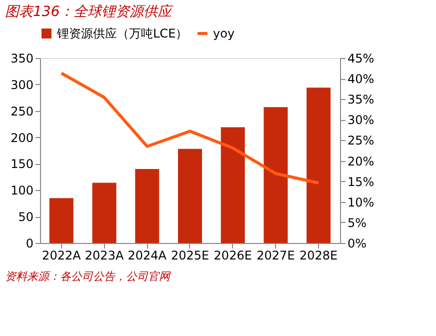 Image resolution: width=436 pixels, height=336 pixels. I want to click on legend-label: 锂资源供应（万吨LCE）, so click(122, 33).